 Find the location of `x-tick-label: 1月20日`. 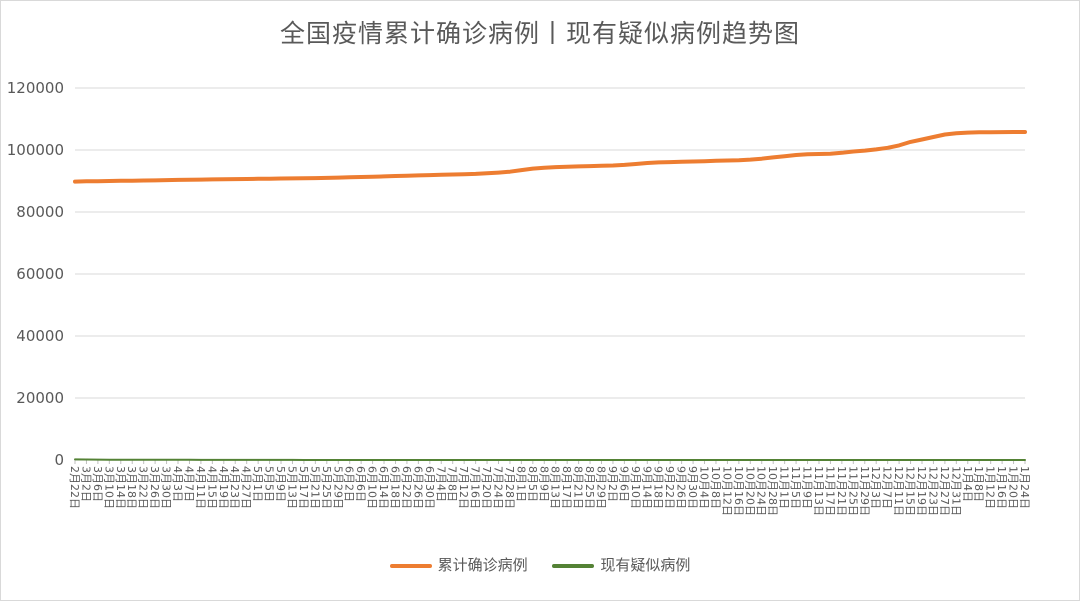

x-tick-label: 1月20日 is located at coordinates (1013, 487).